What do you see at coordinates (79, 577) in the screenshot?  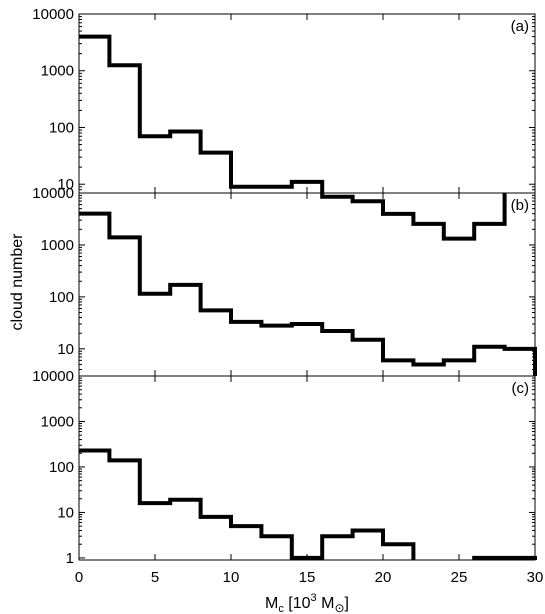 I see `x-tick-label: 0` at bounding box center [79, 577].